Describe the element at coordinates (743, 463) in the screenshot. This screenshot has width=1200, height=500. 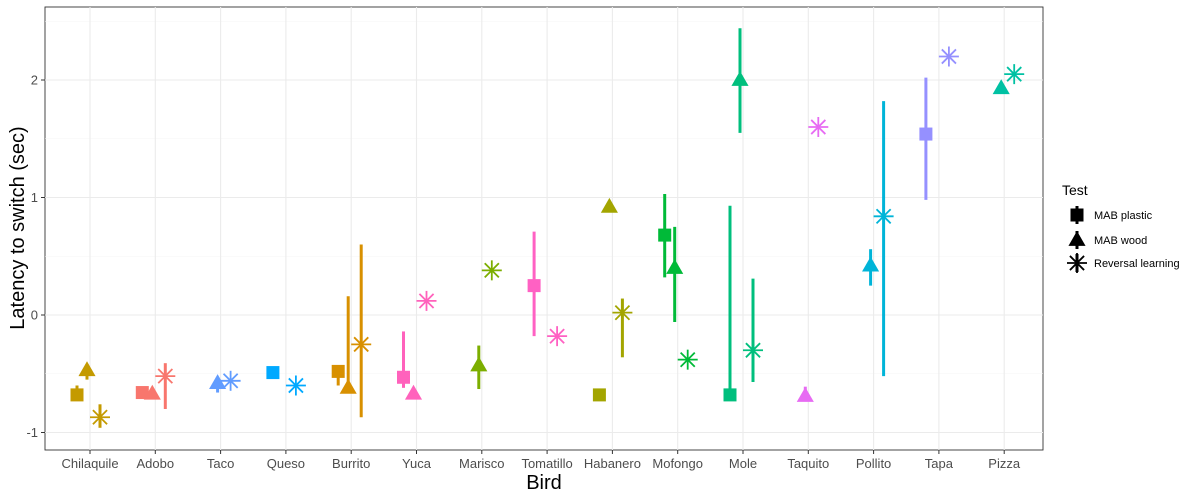
I see `x-tick-label: Mole` at that location.